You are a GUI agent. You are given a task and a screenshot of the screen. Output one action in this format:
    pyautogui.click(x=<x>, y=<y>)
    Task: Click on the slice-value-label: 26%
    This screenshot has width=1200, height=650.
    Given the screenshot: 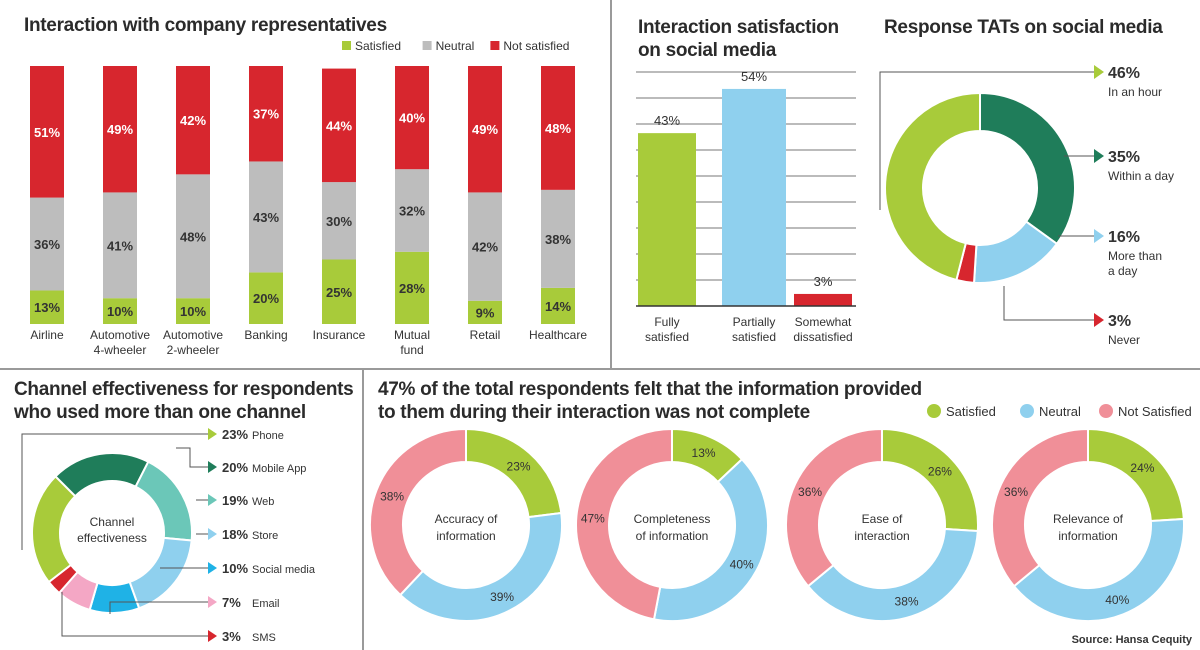 What is the action you would take?
    pyautogui.click(x=940, y=472)
    